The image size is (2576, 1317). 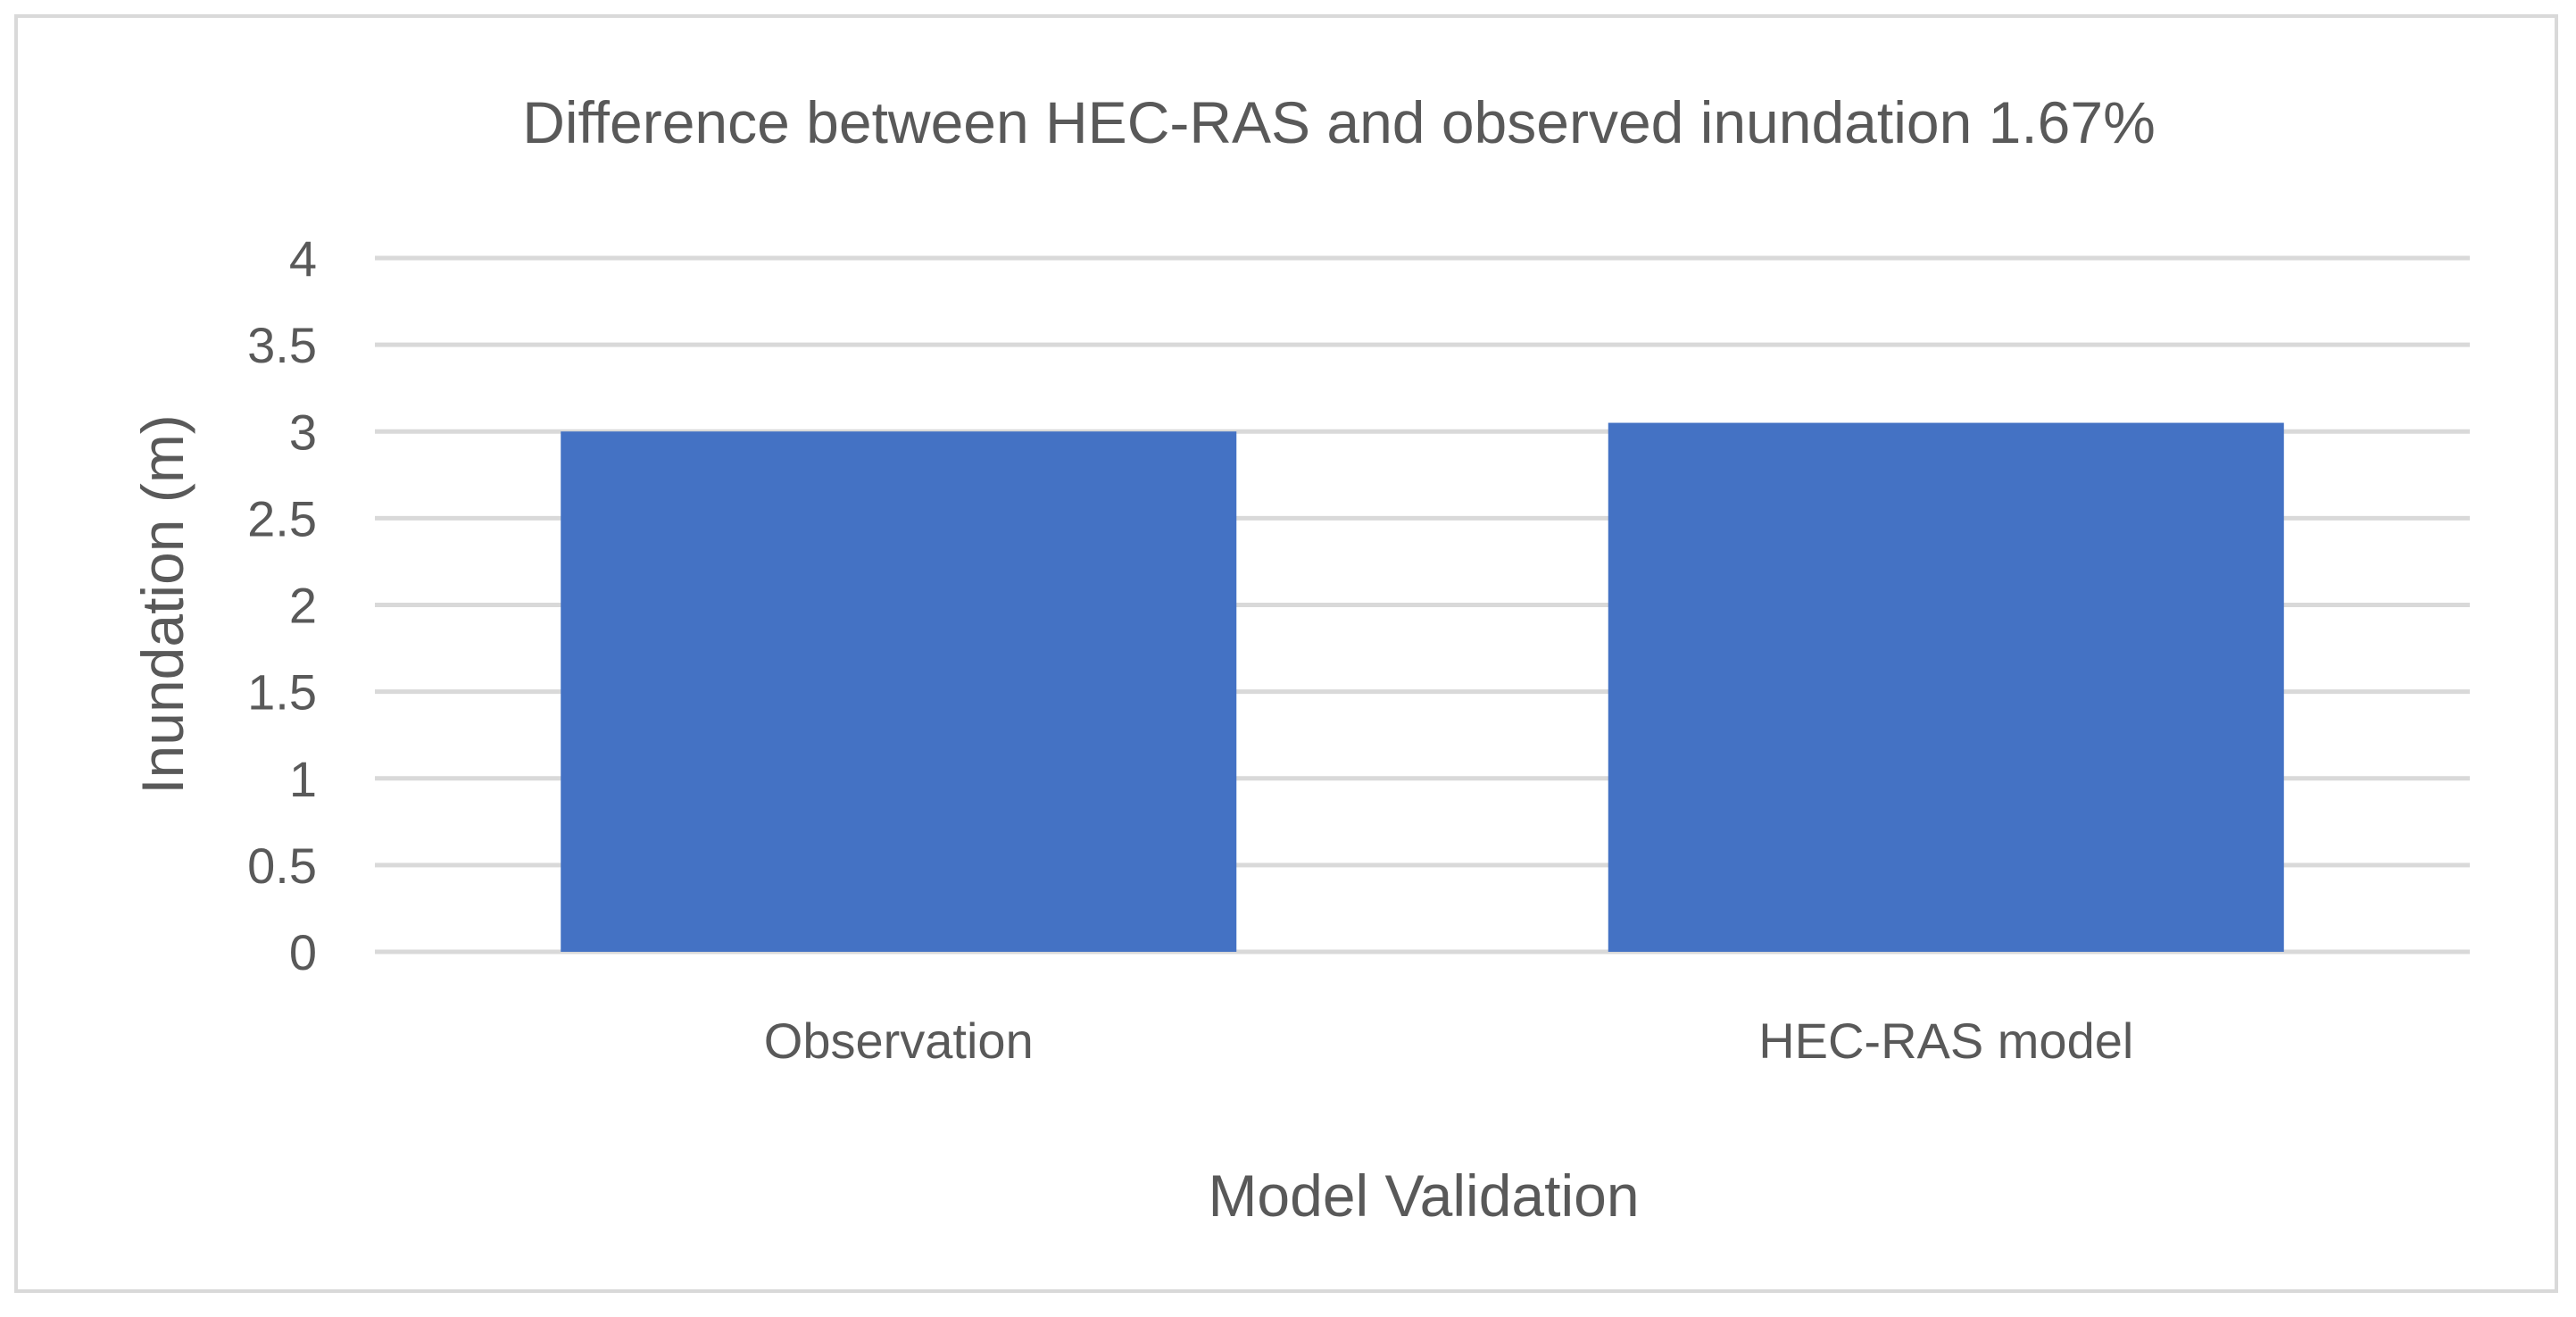 What do you see at coordinates (282, 866) in the screenshot?
I see `y-tick-label: 0.5` at bounding box center [282, 866].